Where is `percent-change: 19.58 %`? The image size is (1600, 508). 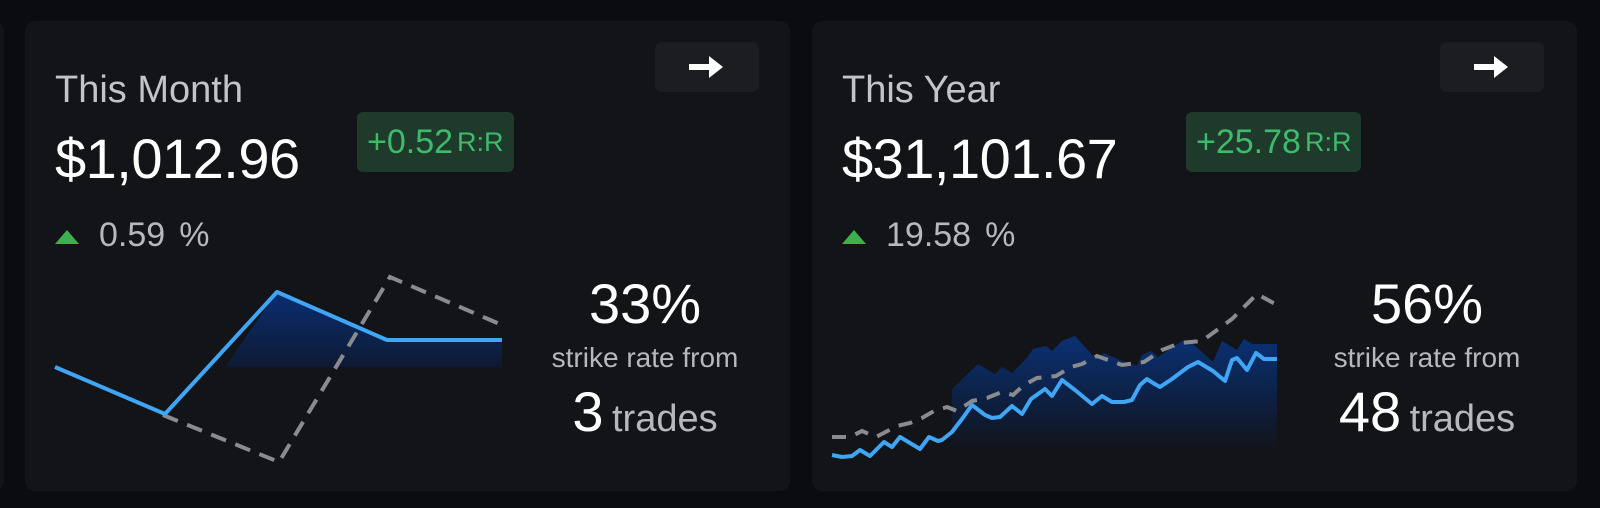 percent-change: 19.58 % is located at coordinates (928, 235).